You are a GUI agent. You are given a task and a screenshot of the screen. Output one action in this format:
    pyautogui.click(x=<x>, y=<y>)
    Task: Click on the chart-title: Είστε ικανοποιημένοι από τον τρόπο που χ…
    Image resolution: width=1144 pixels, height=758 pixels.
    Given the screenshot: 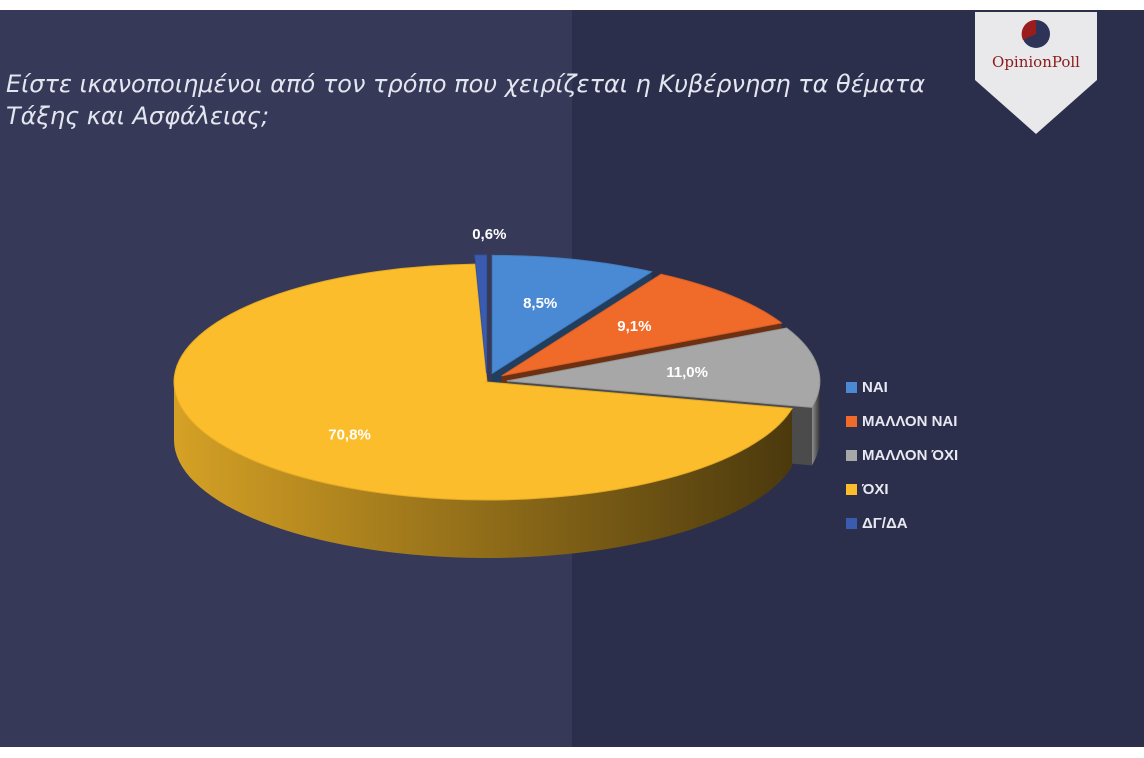 What is the action you would take?
    pyautogui.click(x=466, y=100)
    